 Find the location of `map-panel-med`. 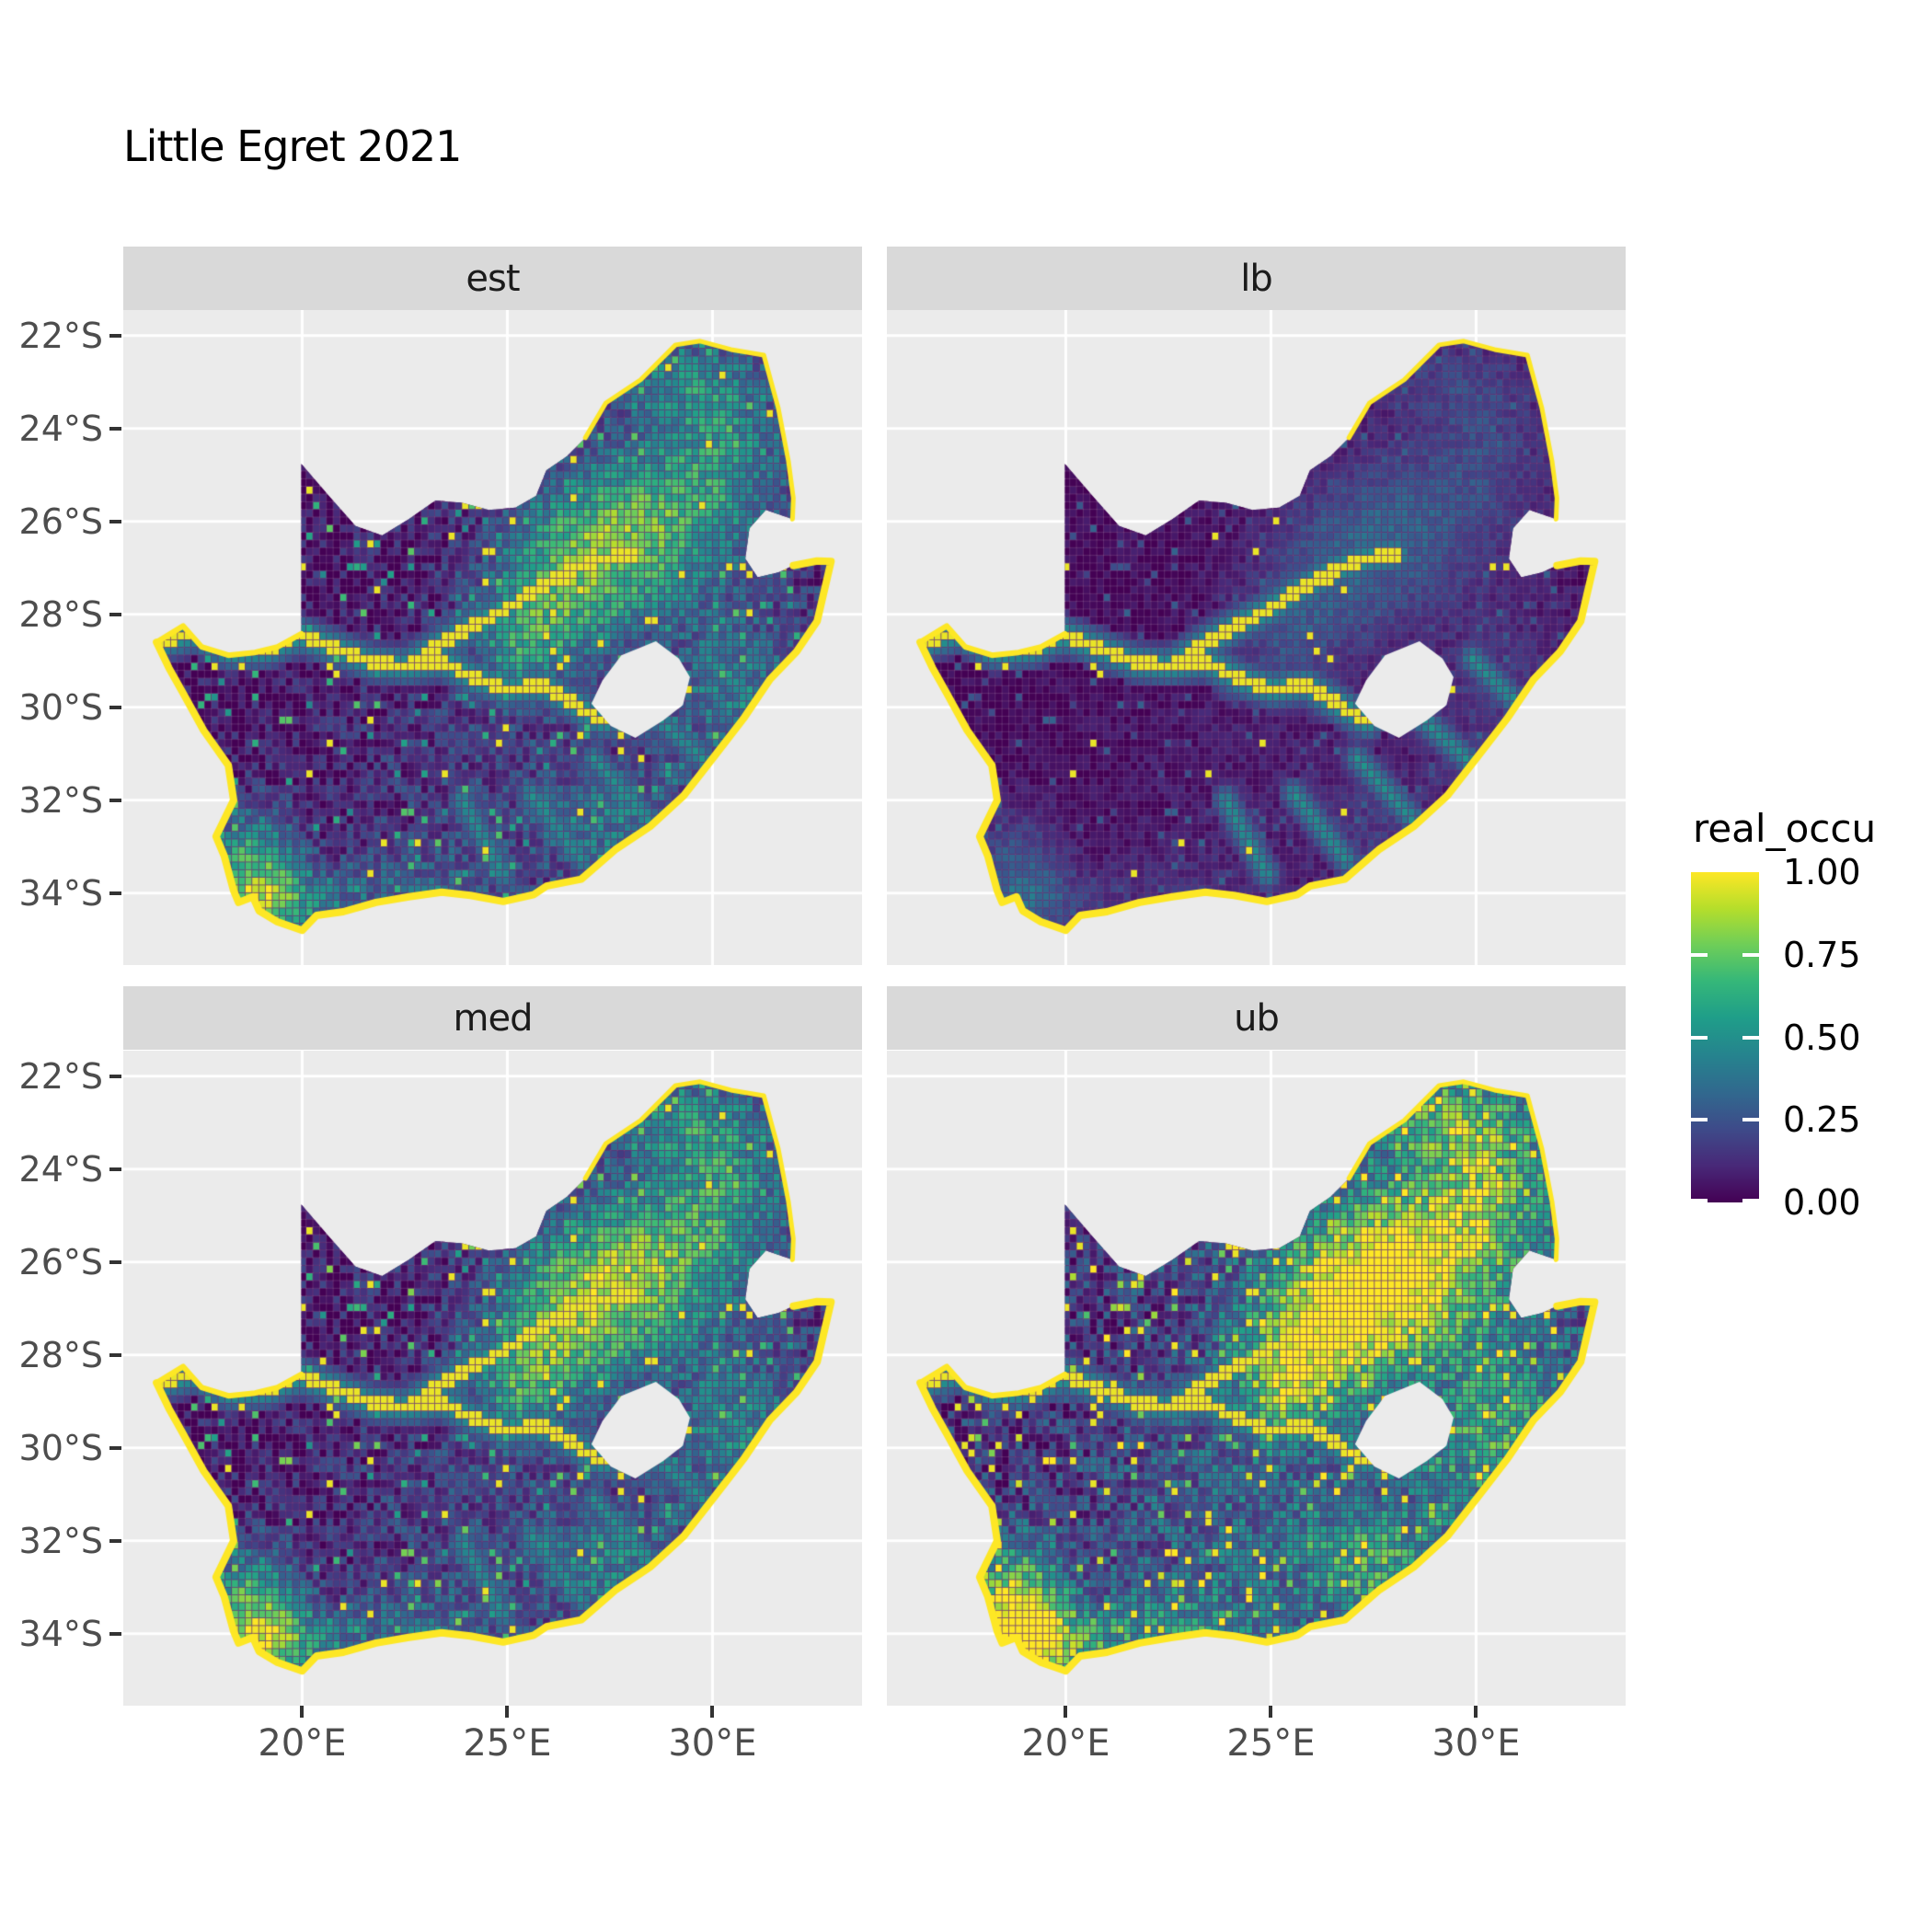

map-panel-med is located at coordinates (493, 1378).